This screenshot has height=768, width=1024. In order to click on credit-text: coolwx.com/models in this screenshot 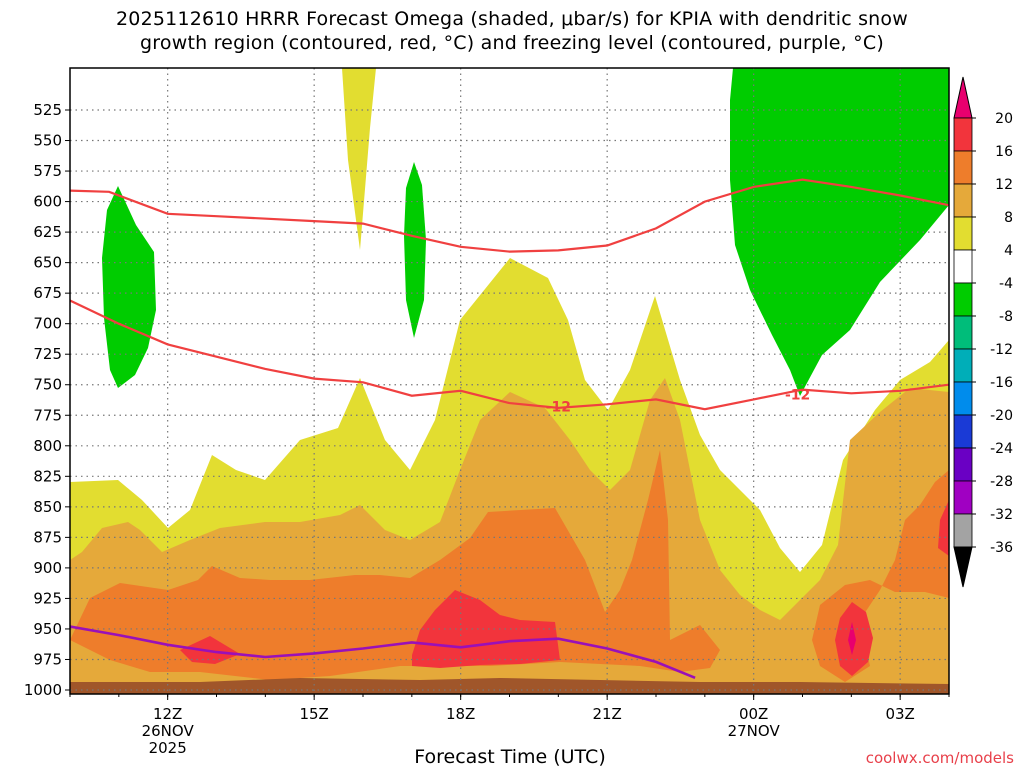, I will do `click(940, 758)`.